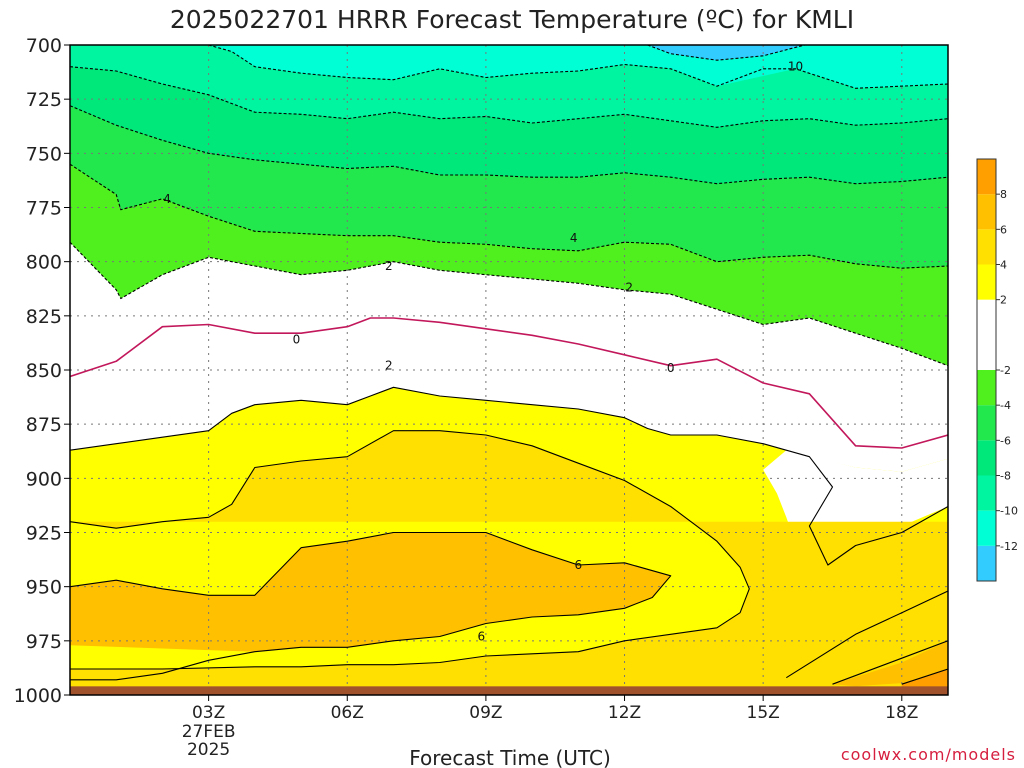 This screenshot has height=768, width=1024. Describe the element at coordinates (1009, 546) in the screenshot. I see `colorbar-tick-label-9: -12` at that location.